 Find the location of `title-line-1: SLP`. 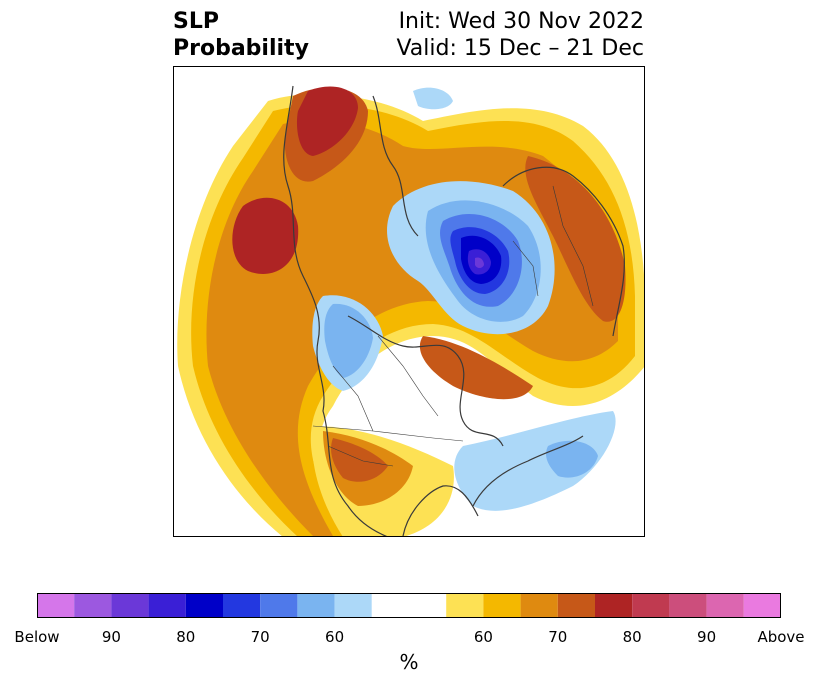

title-line-1: SLP is located at coordinates (196, 21).